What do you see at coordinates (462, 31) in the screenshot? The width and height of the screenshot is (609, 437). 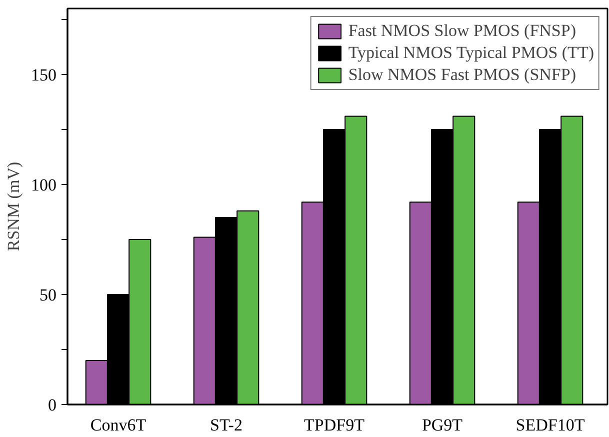 I see `legend-label: Fast NMOS Slow PMOS (FNSP)` at bounding box center [462, 31].